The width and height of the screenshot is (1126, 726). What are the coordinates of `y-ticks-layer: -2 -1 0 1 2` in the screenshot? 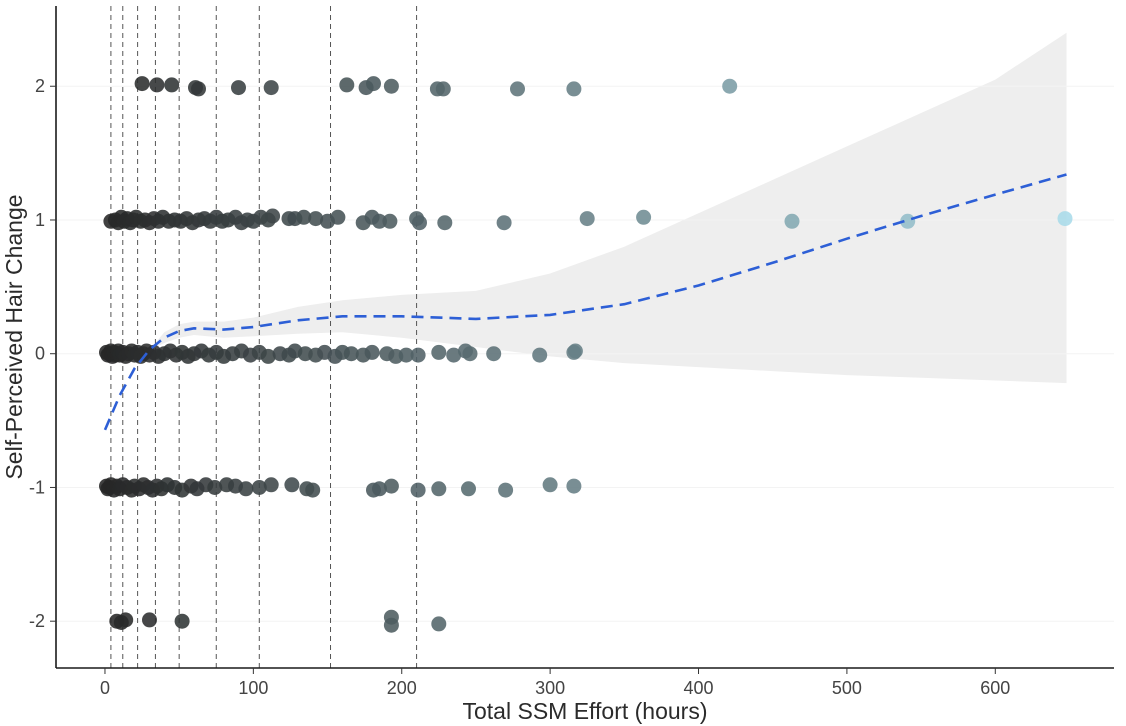 It's located at (42, 353).